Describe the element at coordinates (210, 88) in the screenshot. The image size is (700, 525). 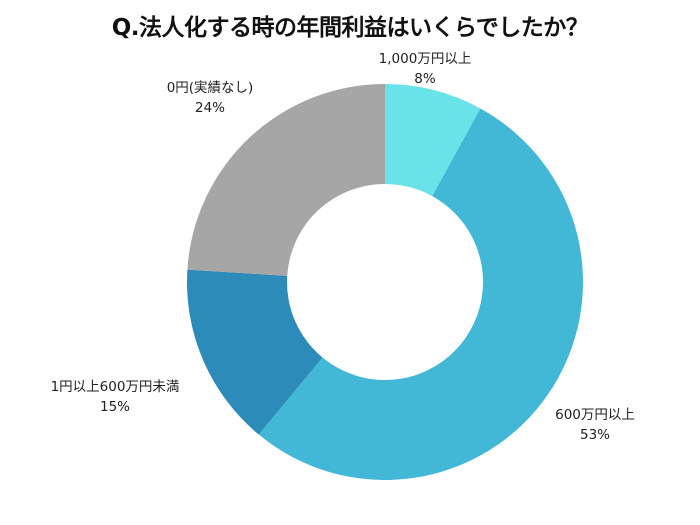
I see `label-name: 0円(実績なし)` at that location.